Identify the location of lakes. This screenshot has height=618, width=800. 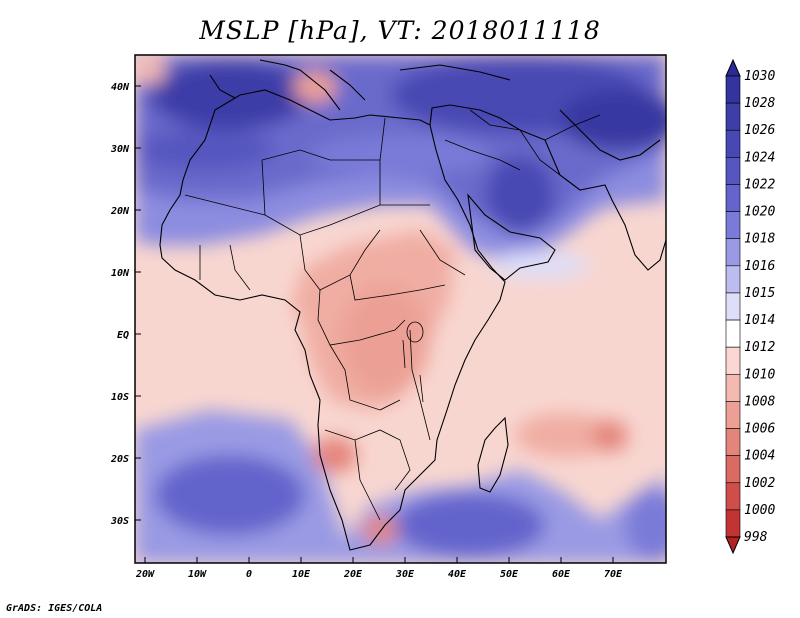
(413, 362).